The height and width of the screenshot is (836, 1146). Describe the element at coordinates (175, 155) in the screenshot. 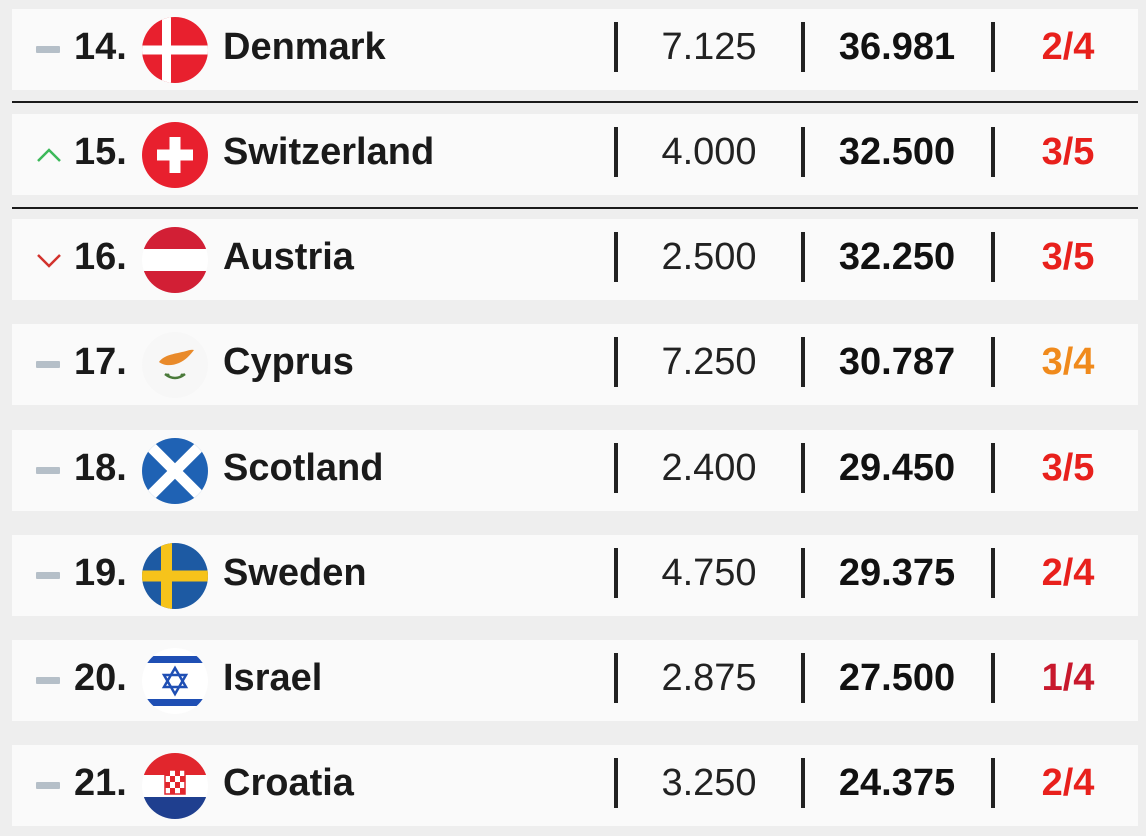

I see `switzerland-flag-icon` at that location.